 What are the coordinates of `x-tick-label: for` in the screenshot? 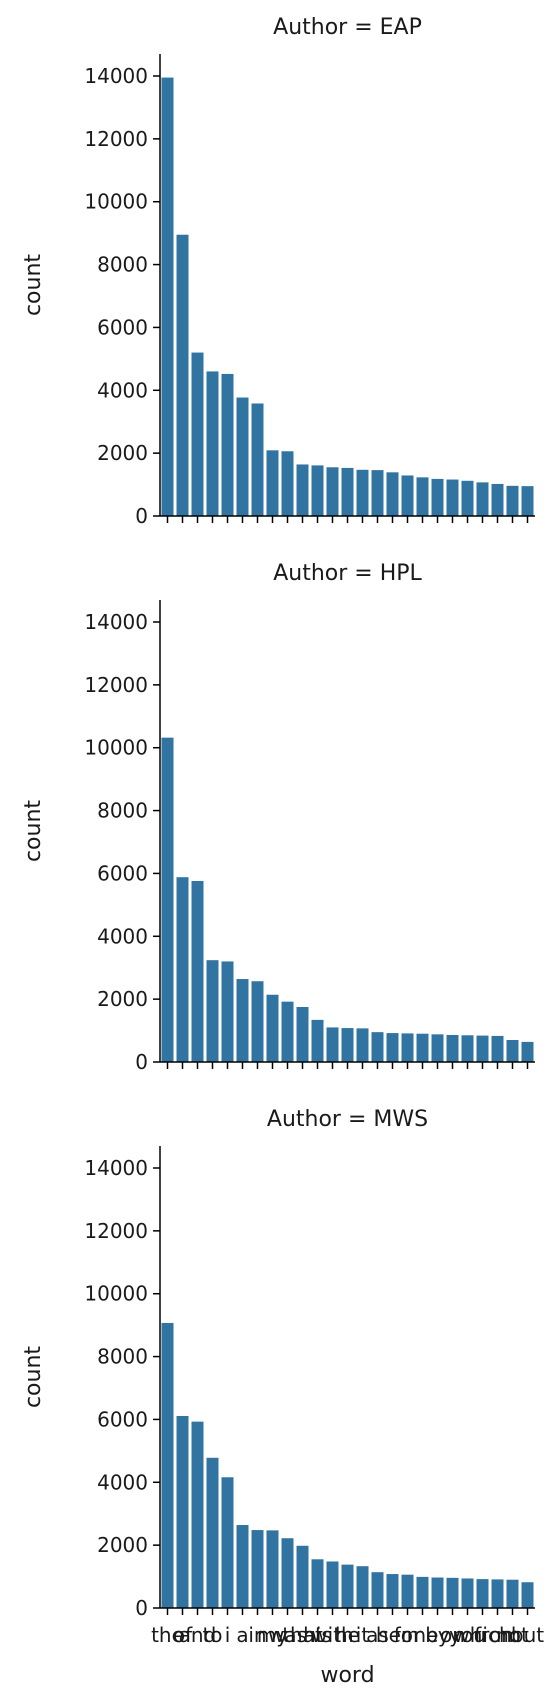 It's located at (408, 1635).